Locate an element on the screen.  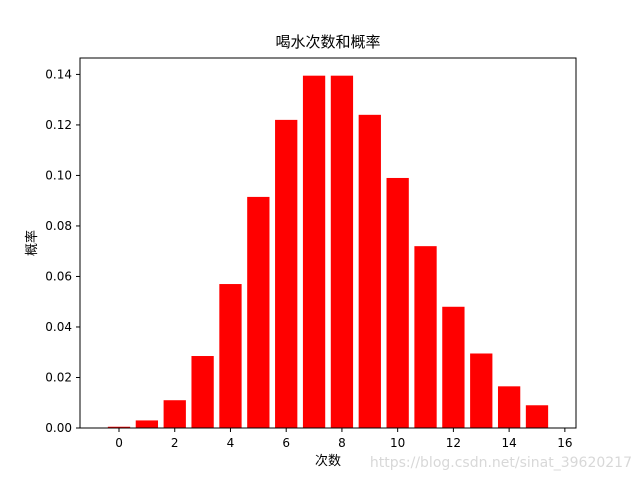
y-axis-ticks: 0.00 0.02 0.04 0.06 0.08 0.10 0.12 0.14 is located at coordinates (62, 251).